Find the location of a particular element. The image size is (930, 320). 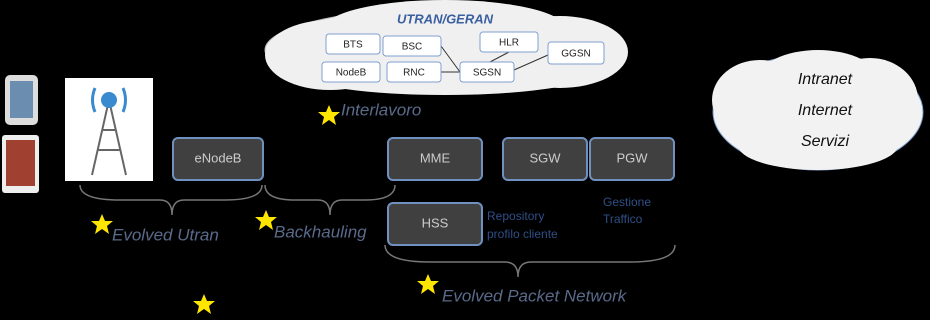

node-label: eNodeB is located at coordinates (218, 157).